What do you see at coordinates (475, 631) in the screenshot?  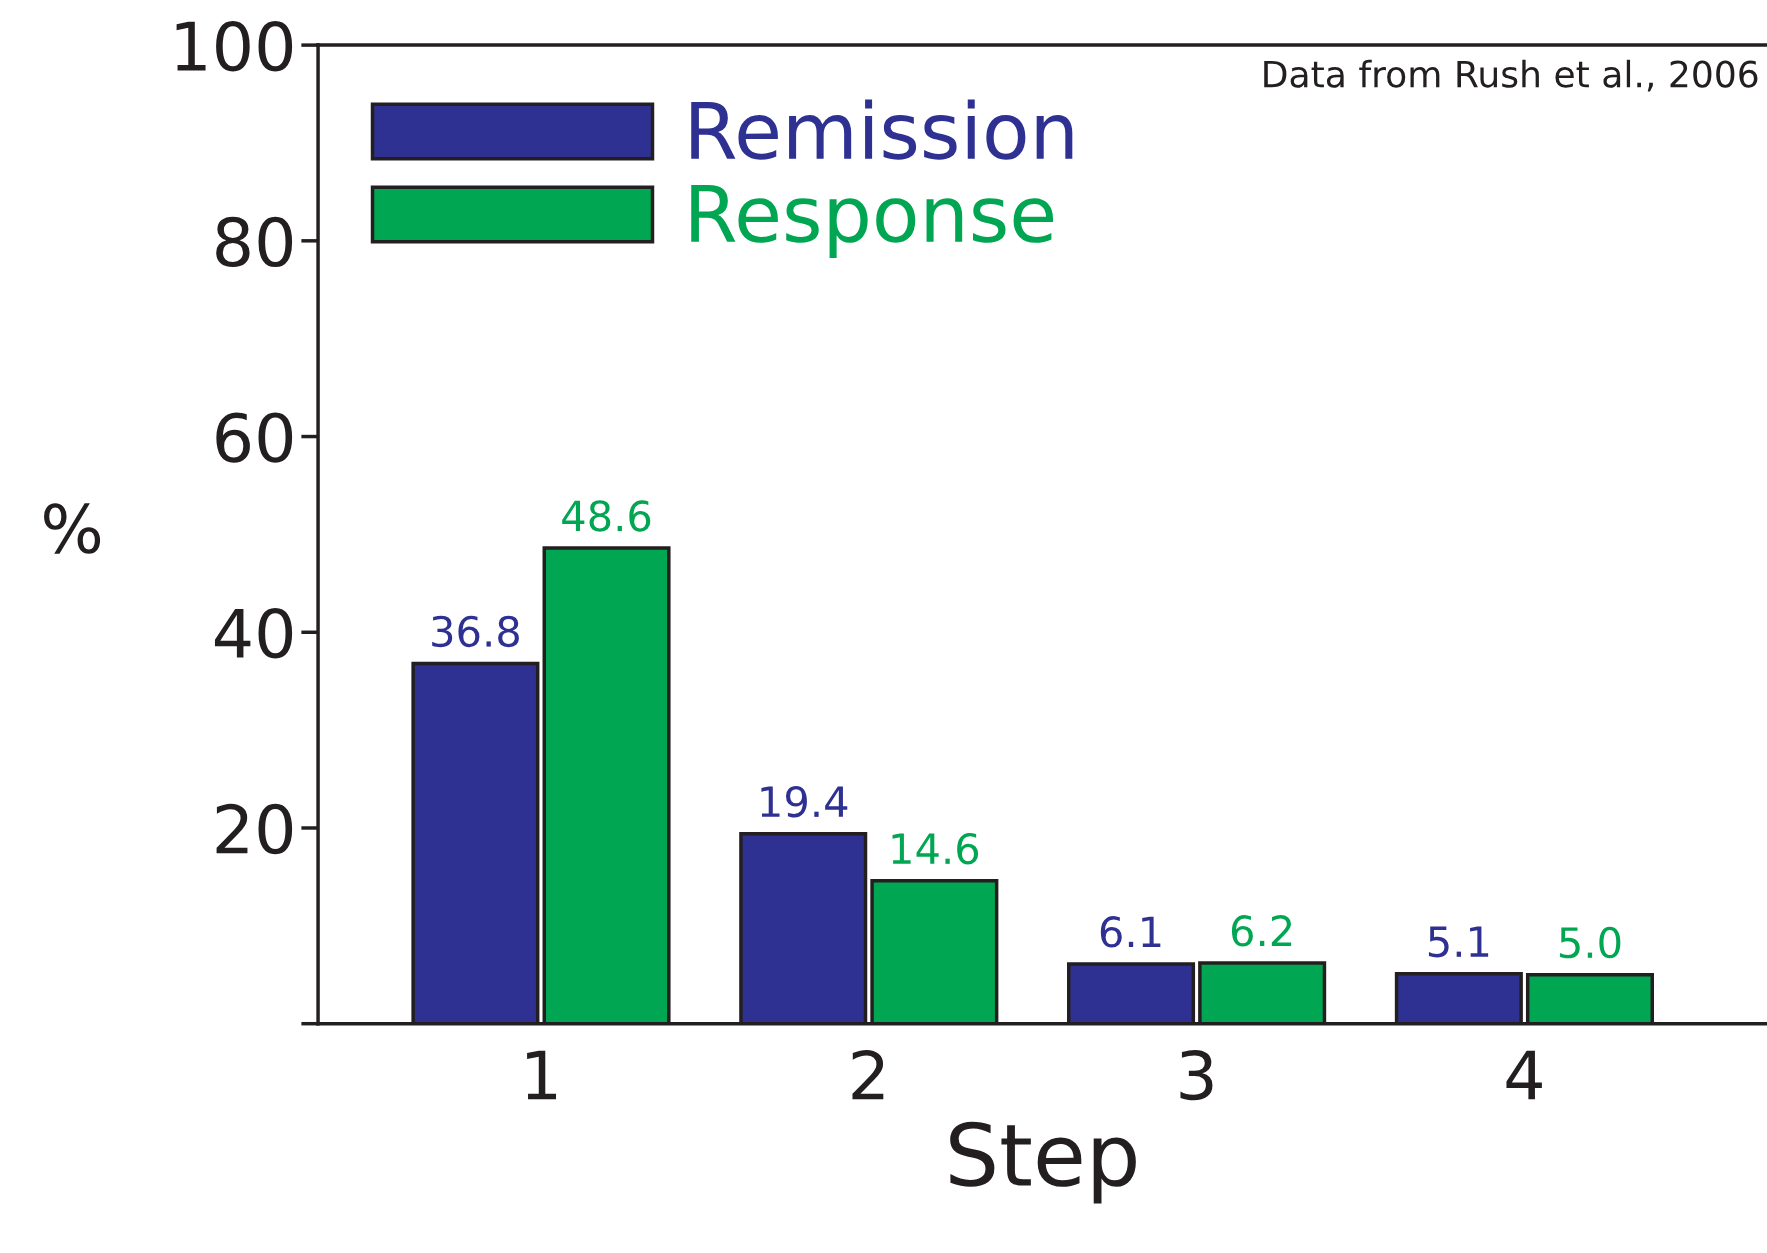 I see `data-label: 36.8` at bounding box center [475, 631].